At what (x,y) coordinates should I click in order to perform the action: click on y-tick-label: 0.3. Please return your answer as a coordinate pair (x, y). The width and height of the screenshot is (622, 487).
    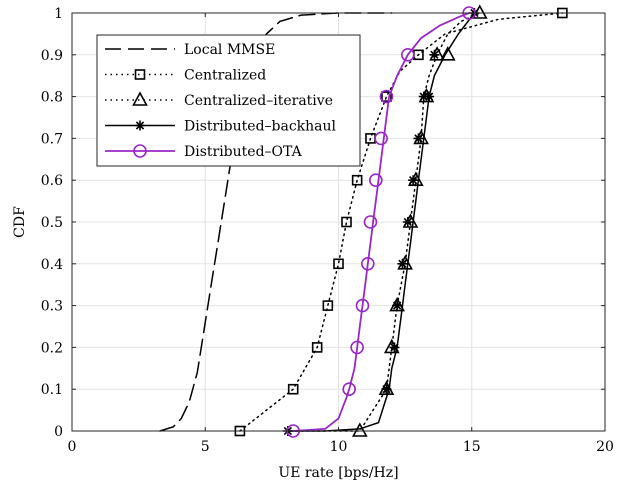
    Looking at the image, I should click on (52, 307).